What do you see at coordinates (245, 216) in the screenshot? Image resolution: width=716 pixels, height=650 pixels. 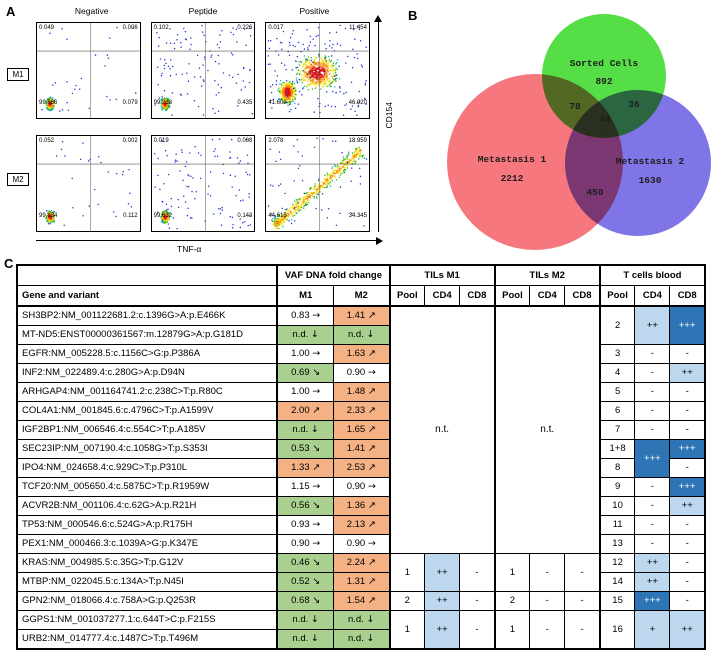 I see `quadrant-pct-lr: 0.143` at bounding box center [245, 216].